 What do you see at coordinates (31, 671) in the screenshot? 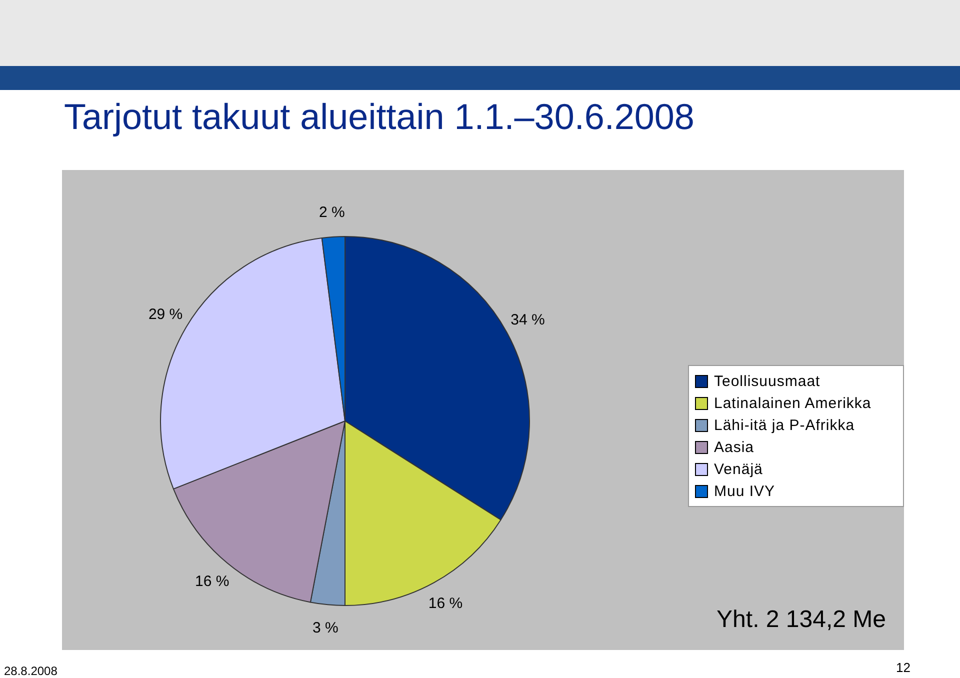
I see `text: 28.8.2008` at bounding box center [31, 671].